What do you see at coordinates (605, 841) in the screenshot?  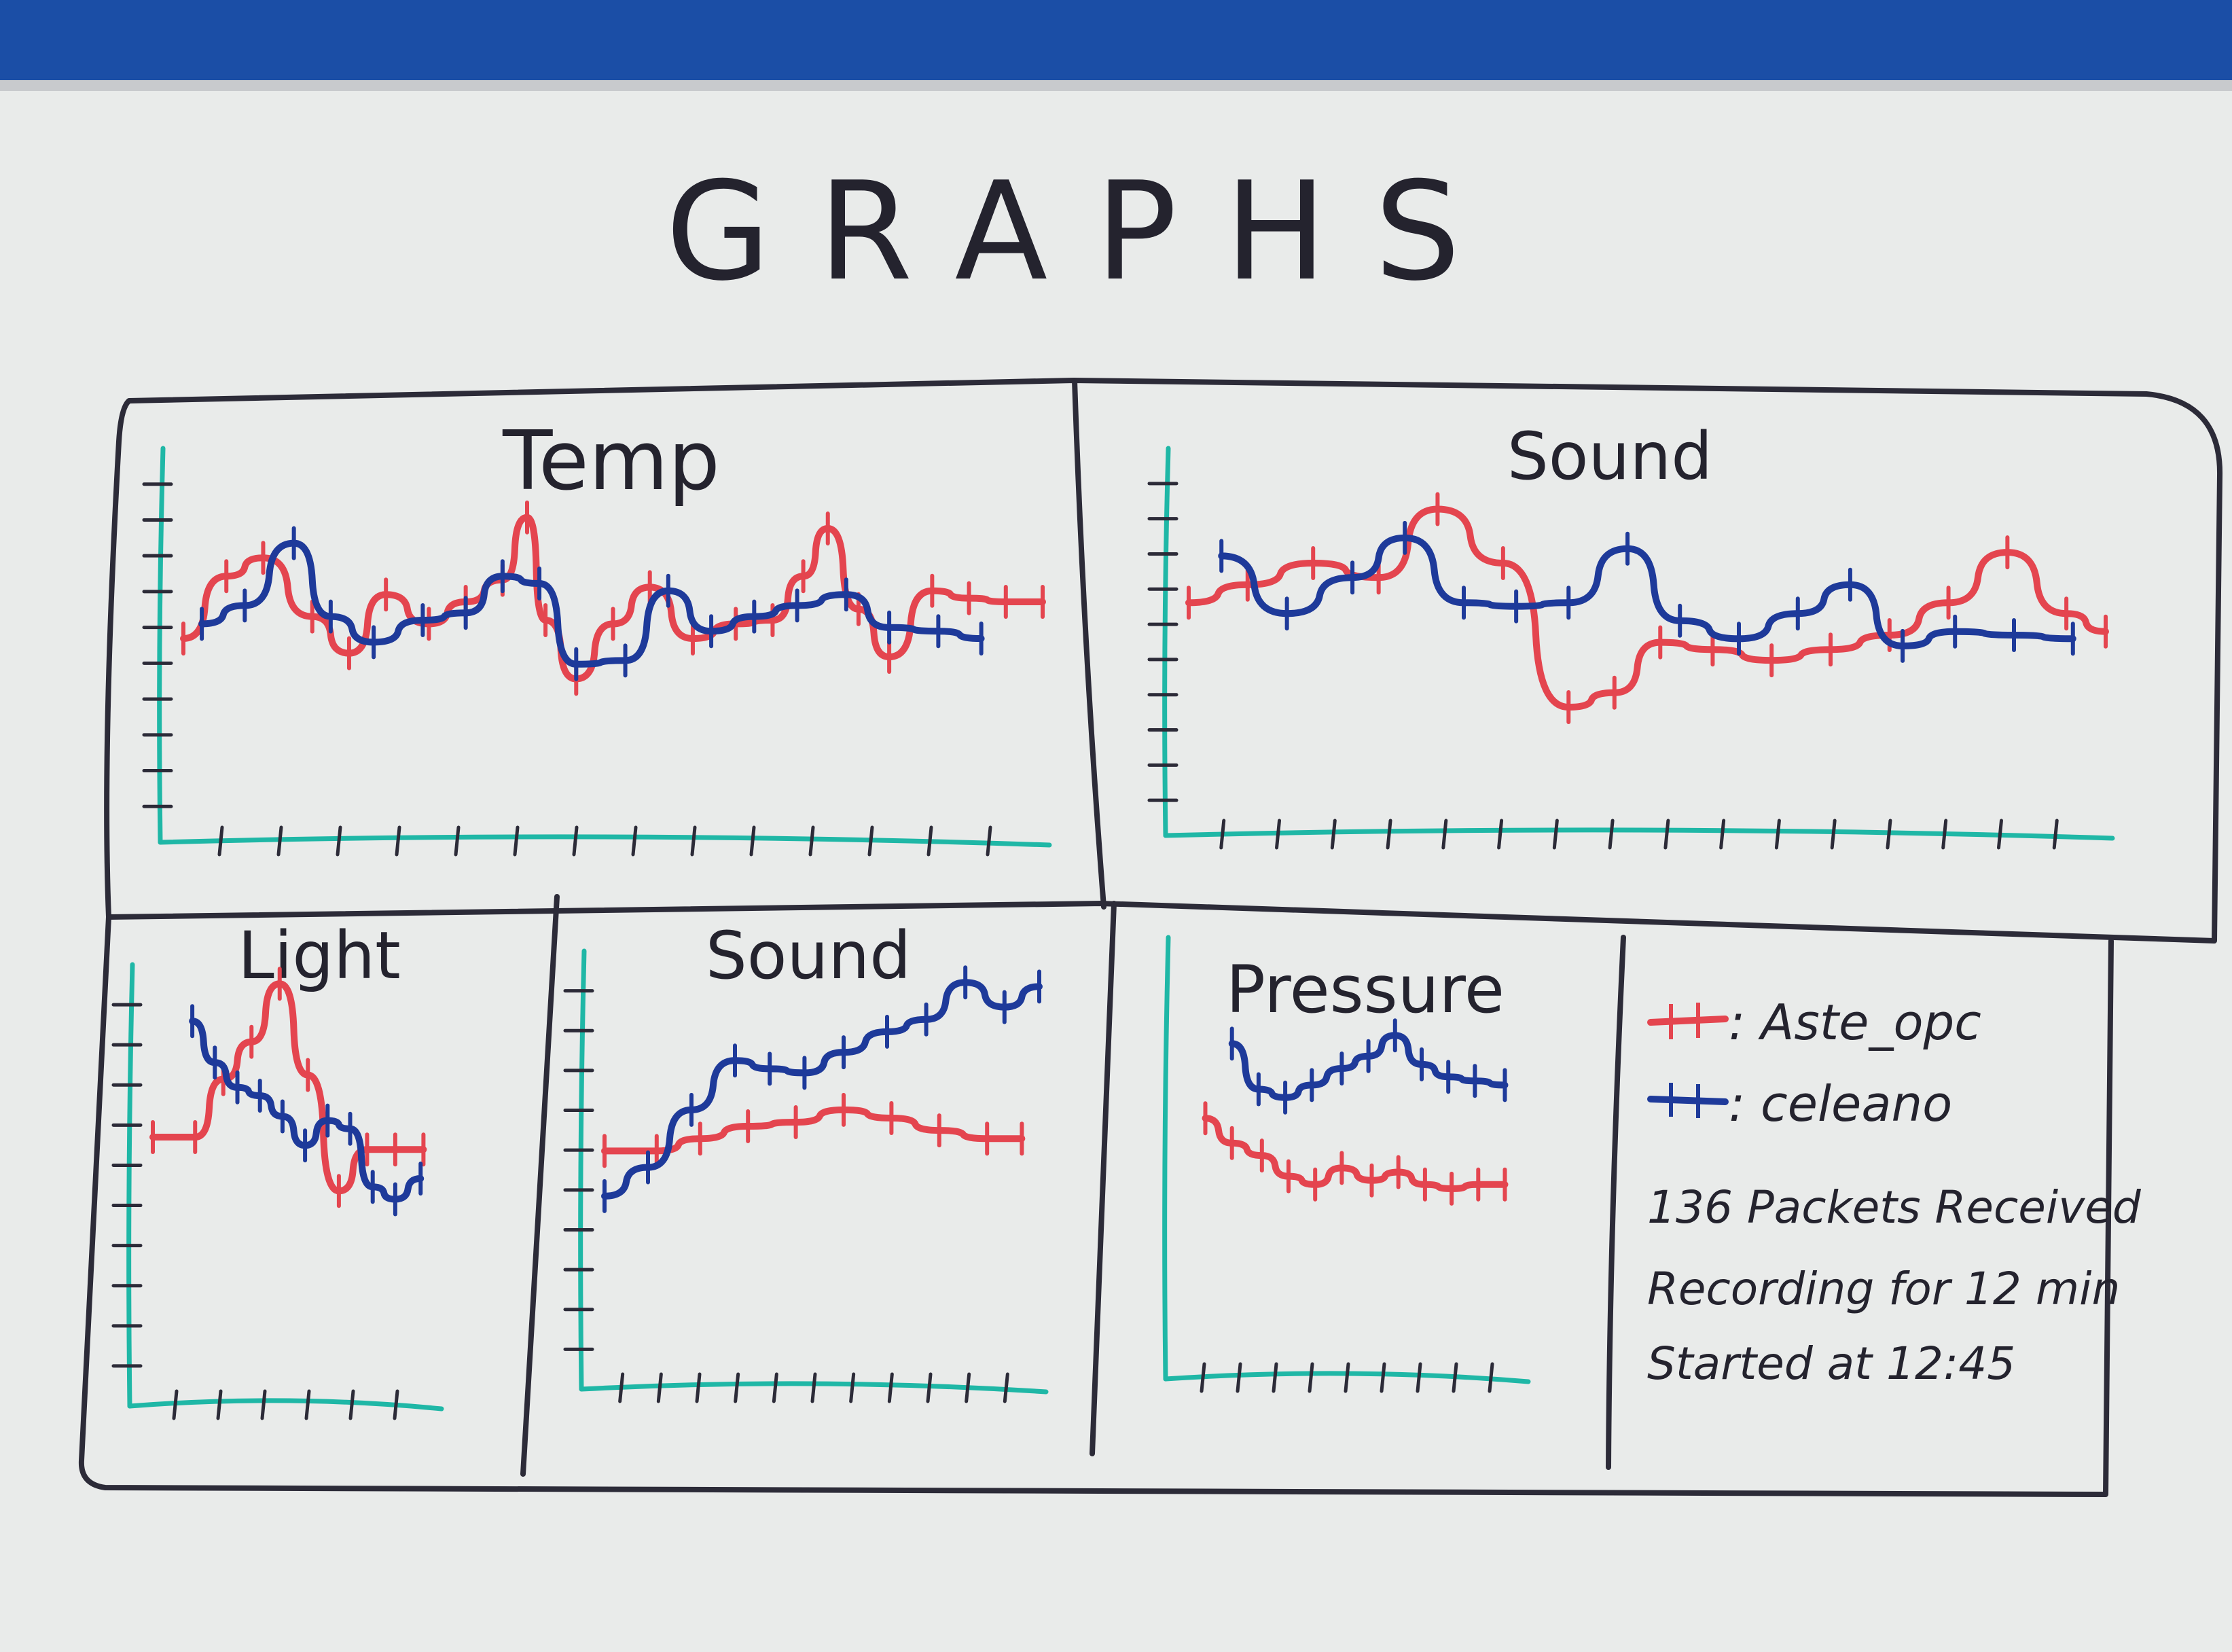 I see `temp-x-axis` at bounding box center [605, 841].